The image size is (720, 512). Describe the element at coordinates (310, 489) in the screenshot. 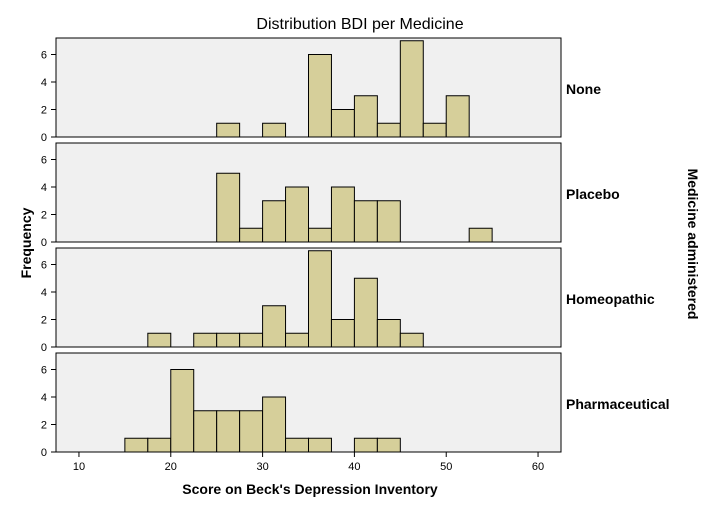

I see `x-axis-title: Score on Beck's Depression Inventory` at that location.